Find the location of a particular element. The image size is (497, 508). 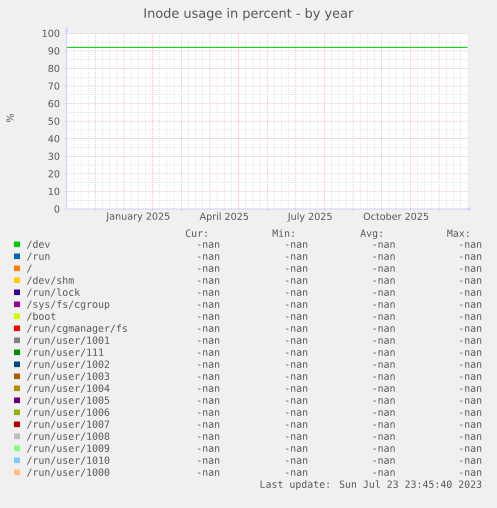

legend-label: /run/user/1009 is located at coordinates (68, 448).